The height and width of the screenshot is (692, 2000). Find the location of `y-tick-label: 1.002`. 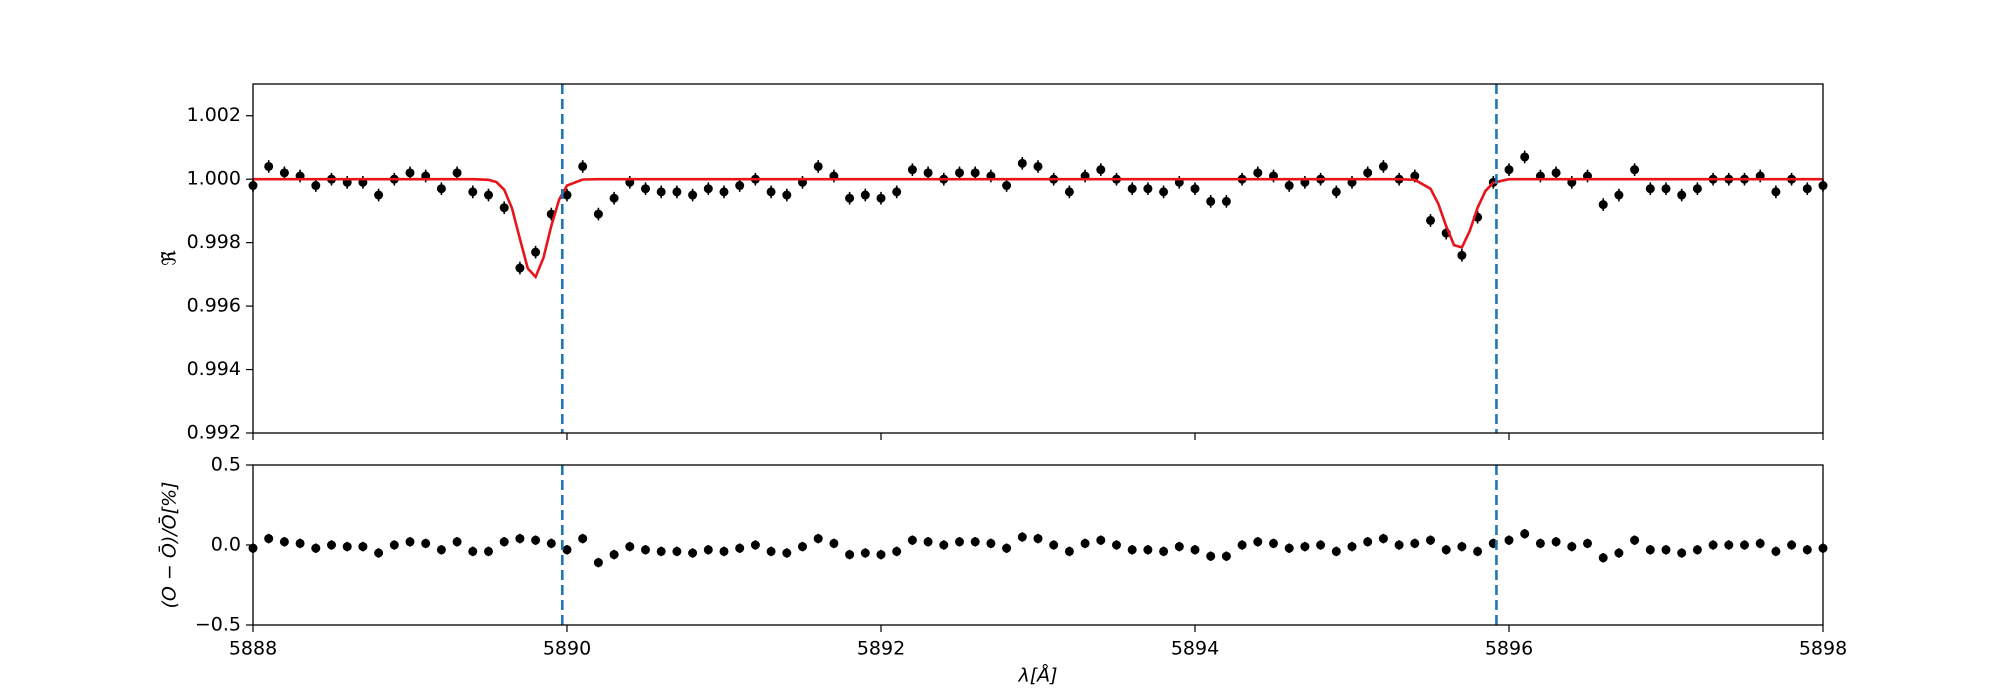

y-tick-label: 1.002 is located at coordinates (214, 115).